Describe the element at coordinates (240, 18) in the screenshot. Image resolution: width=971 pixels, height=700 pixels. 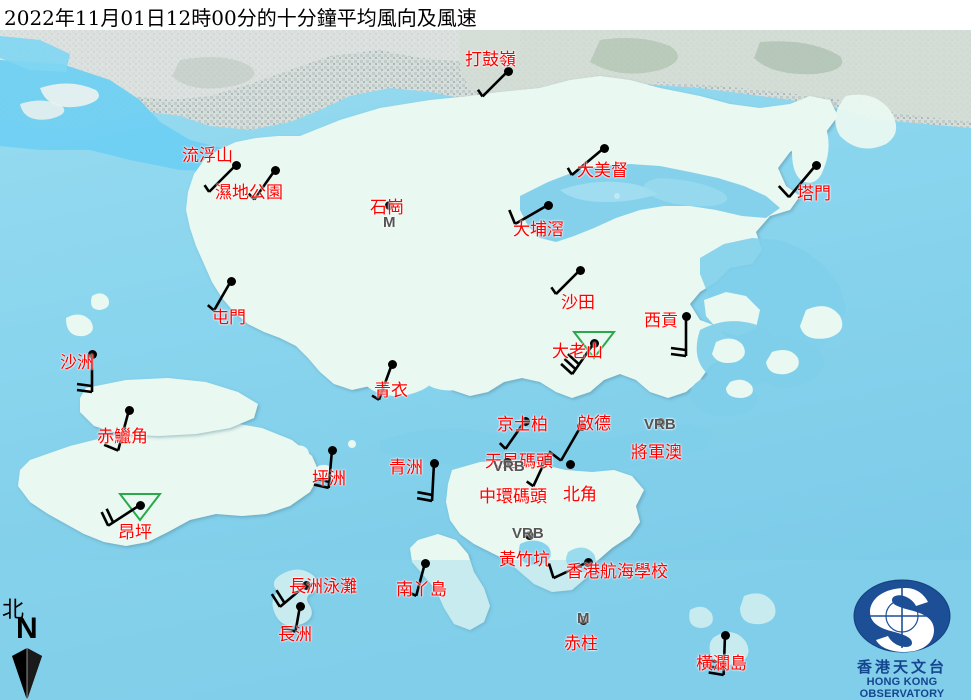
I see `page-title: 2022年11月01日12時00分的十分鐘平均風向及風速` at that location.